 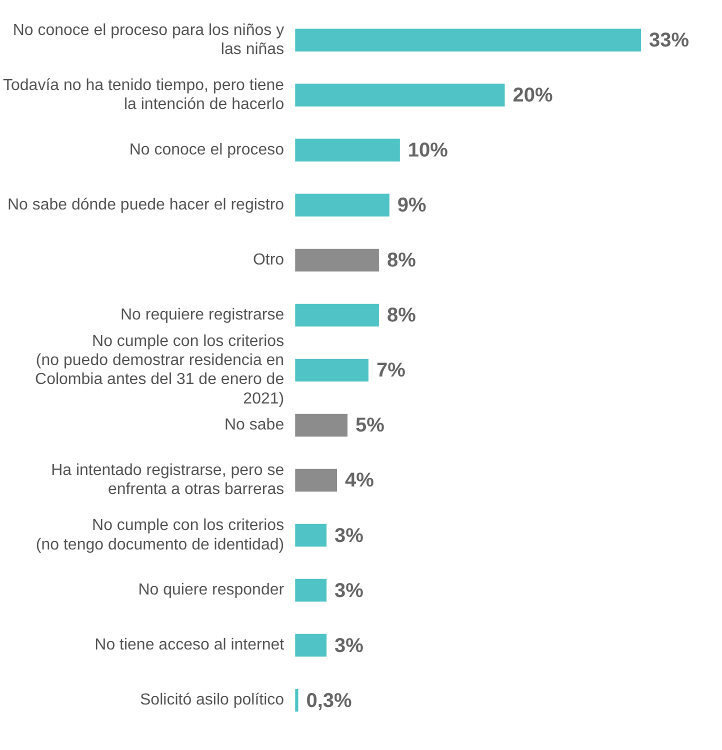 I want to click on data-label: 20%, so click(x=532, y=95).